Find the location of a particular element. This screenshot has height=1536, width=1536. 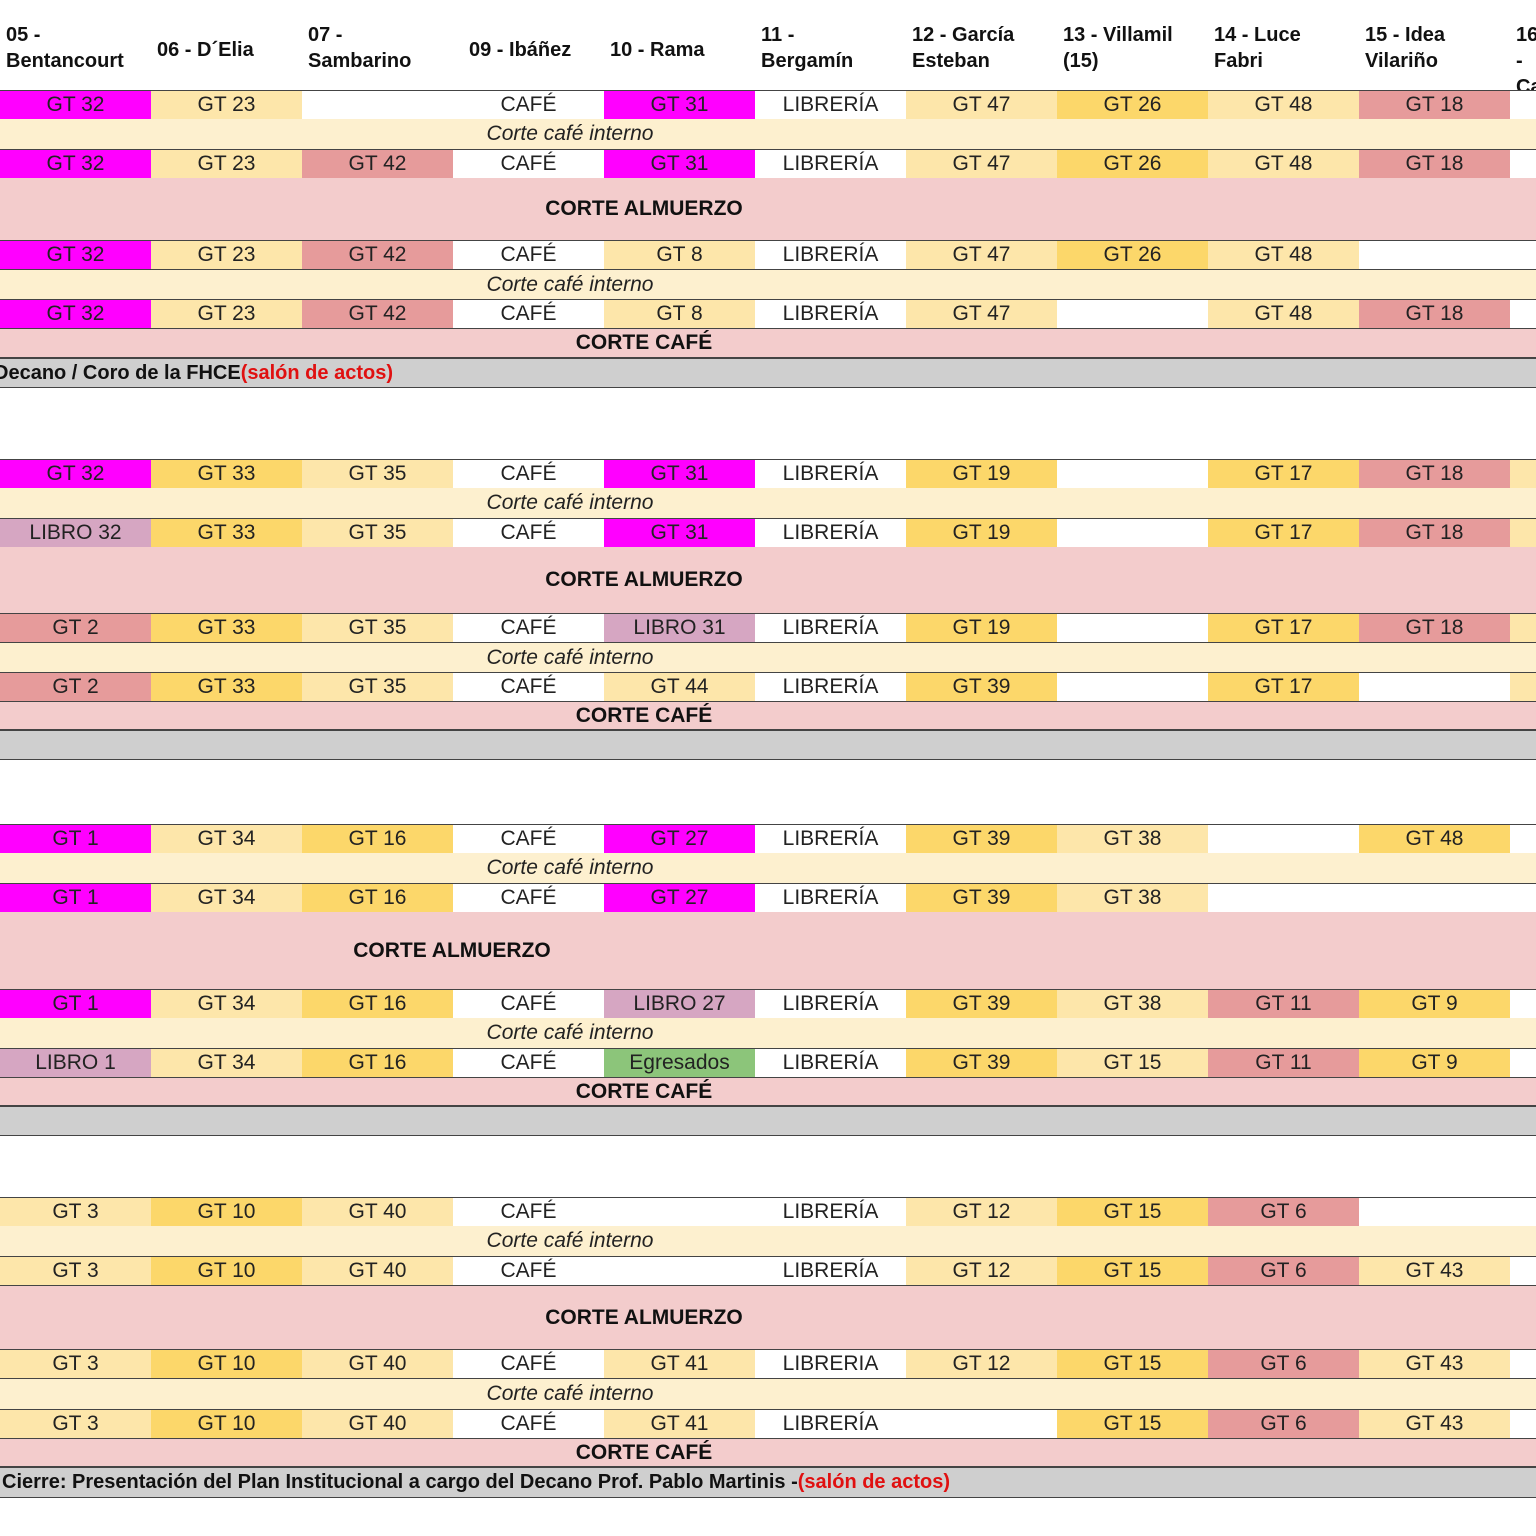

schedule-cell: GT 38 is located at coordinates (1132, 898).